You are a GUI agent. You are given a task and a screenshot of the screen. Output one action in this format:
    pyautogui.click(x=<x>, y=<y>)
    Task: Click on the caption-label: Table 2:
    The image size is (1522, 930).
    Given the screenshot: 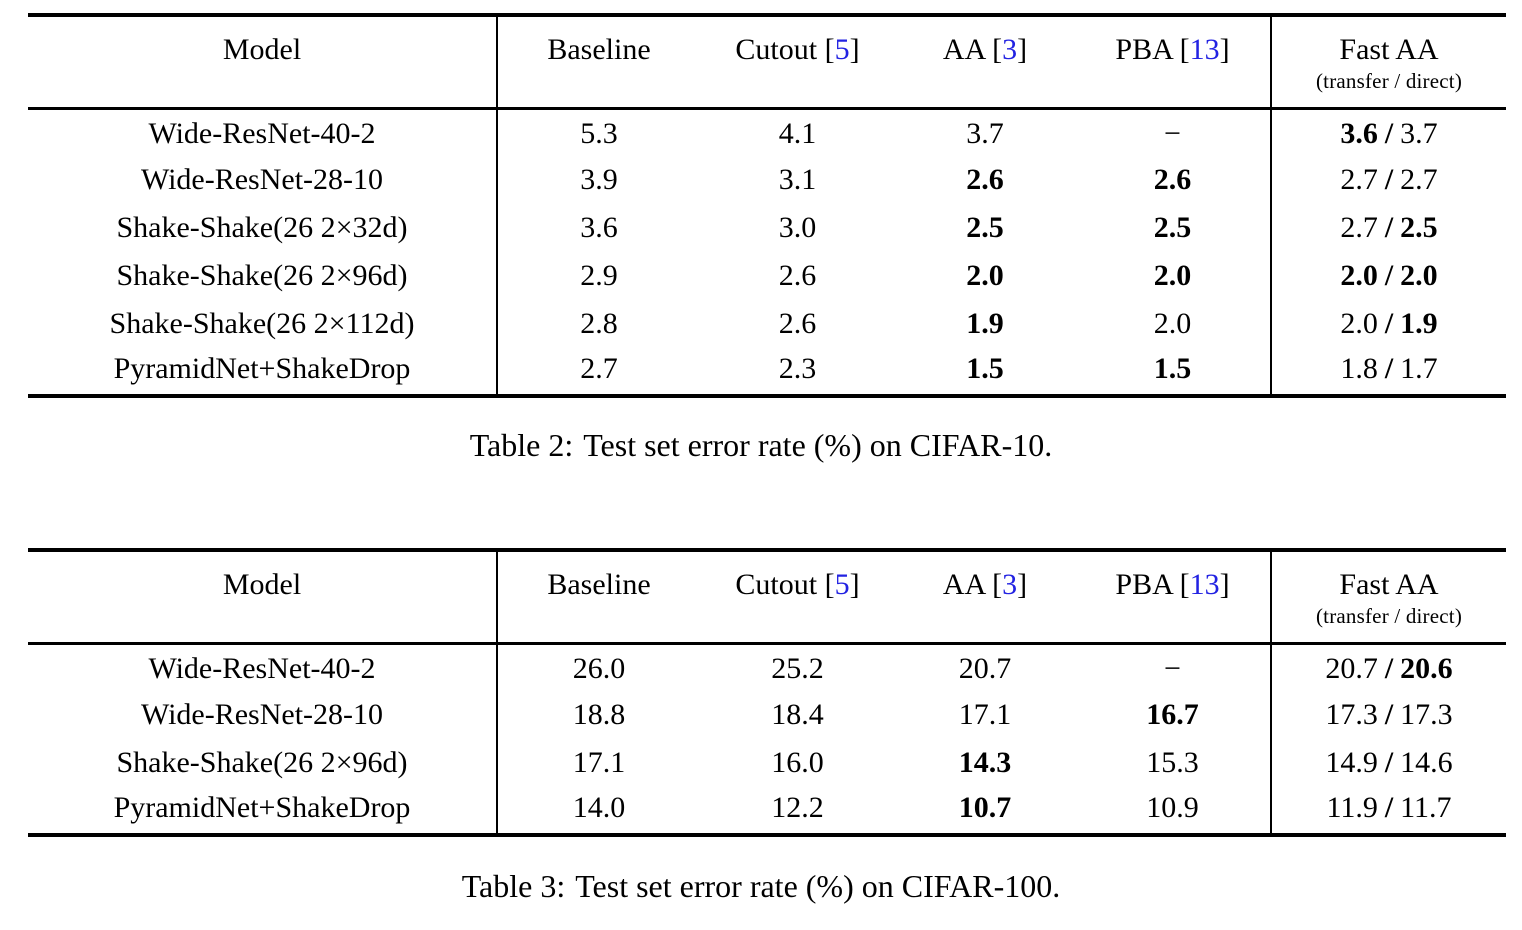 What is the action you would take?
    pyautogui.click(x=521, y=445)
    